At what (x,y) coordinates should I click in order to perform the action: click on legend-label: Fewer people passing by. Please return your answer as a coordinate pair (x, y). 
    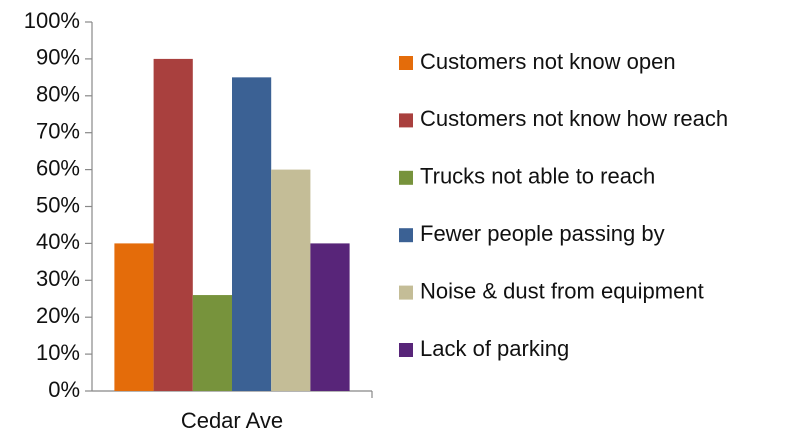
    Looking at the image, I should click on (542, 233).